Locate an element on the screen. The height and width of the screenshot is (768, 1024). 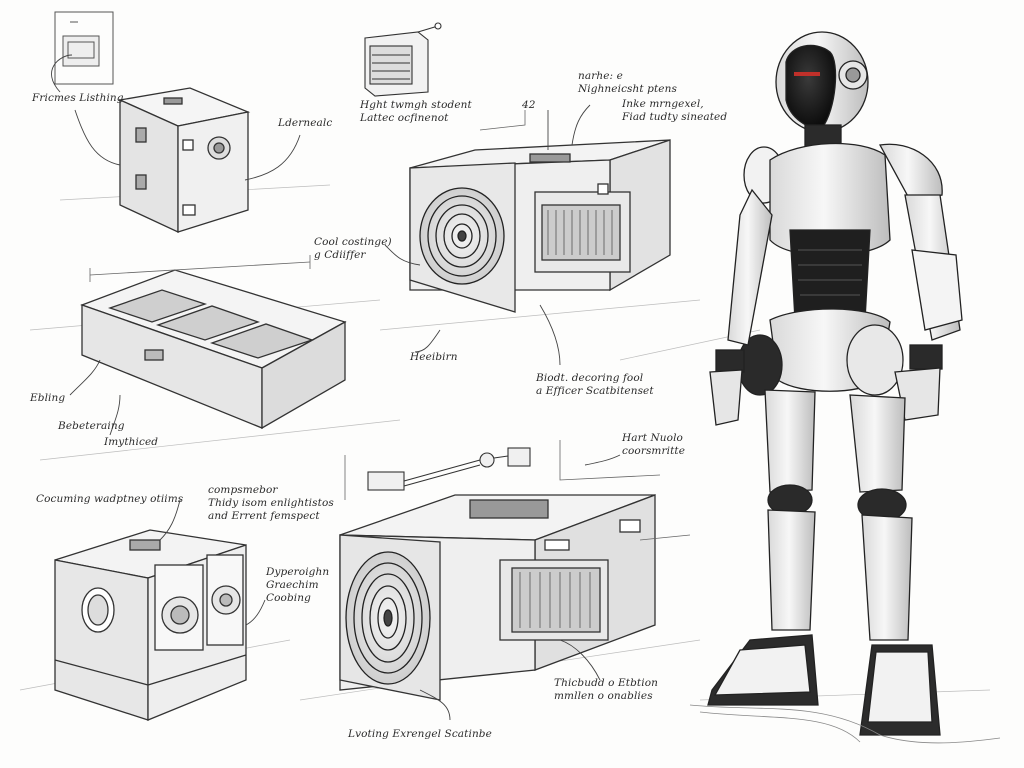
label-imythiced: Imythiced is located at coordinates (131, 442).